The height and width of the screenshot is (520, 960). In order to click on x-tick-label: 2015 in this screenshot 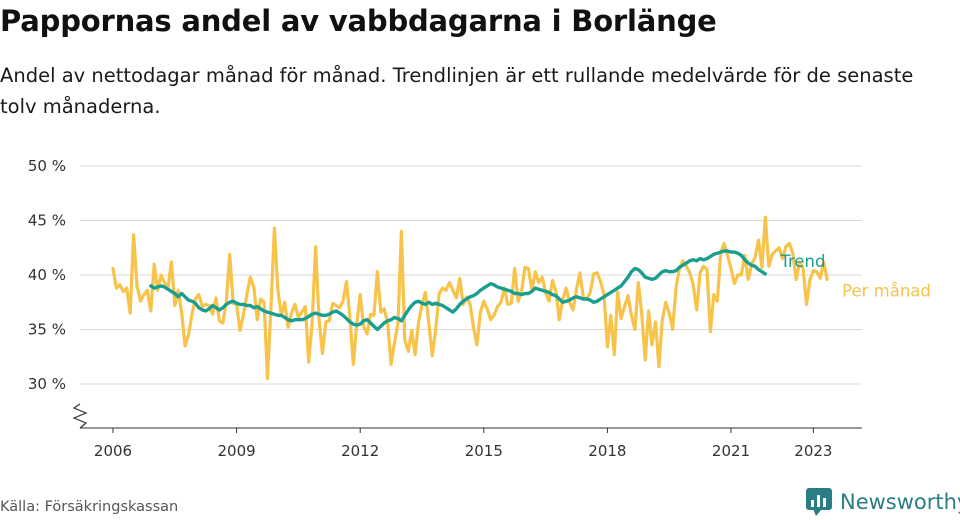, I will do `click(484, 451)`.